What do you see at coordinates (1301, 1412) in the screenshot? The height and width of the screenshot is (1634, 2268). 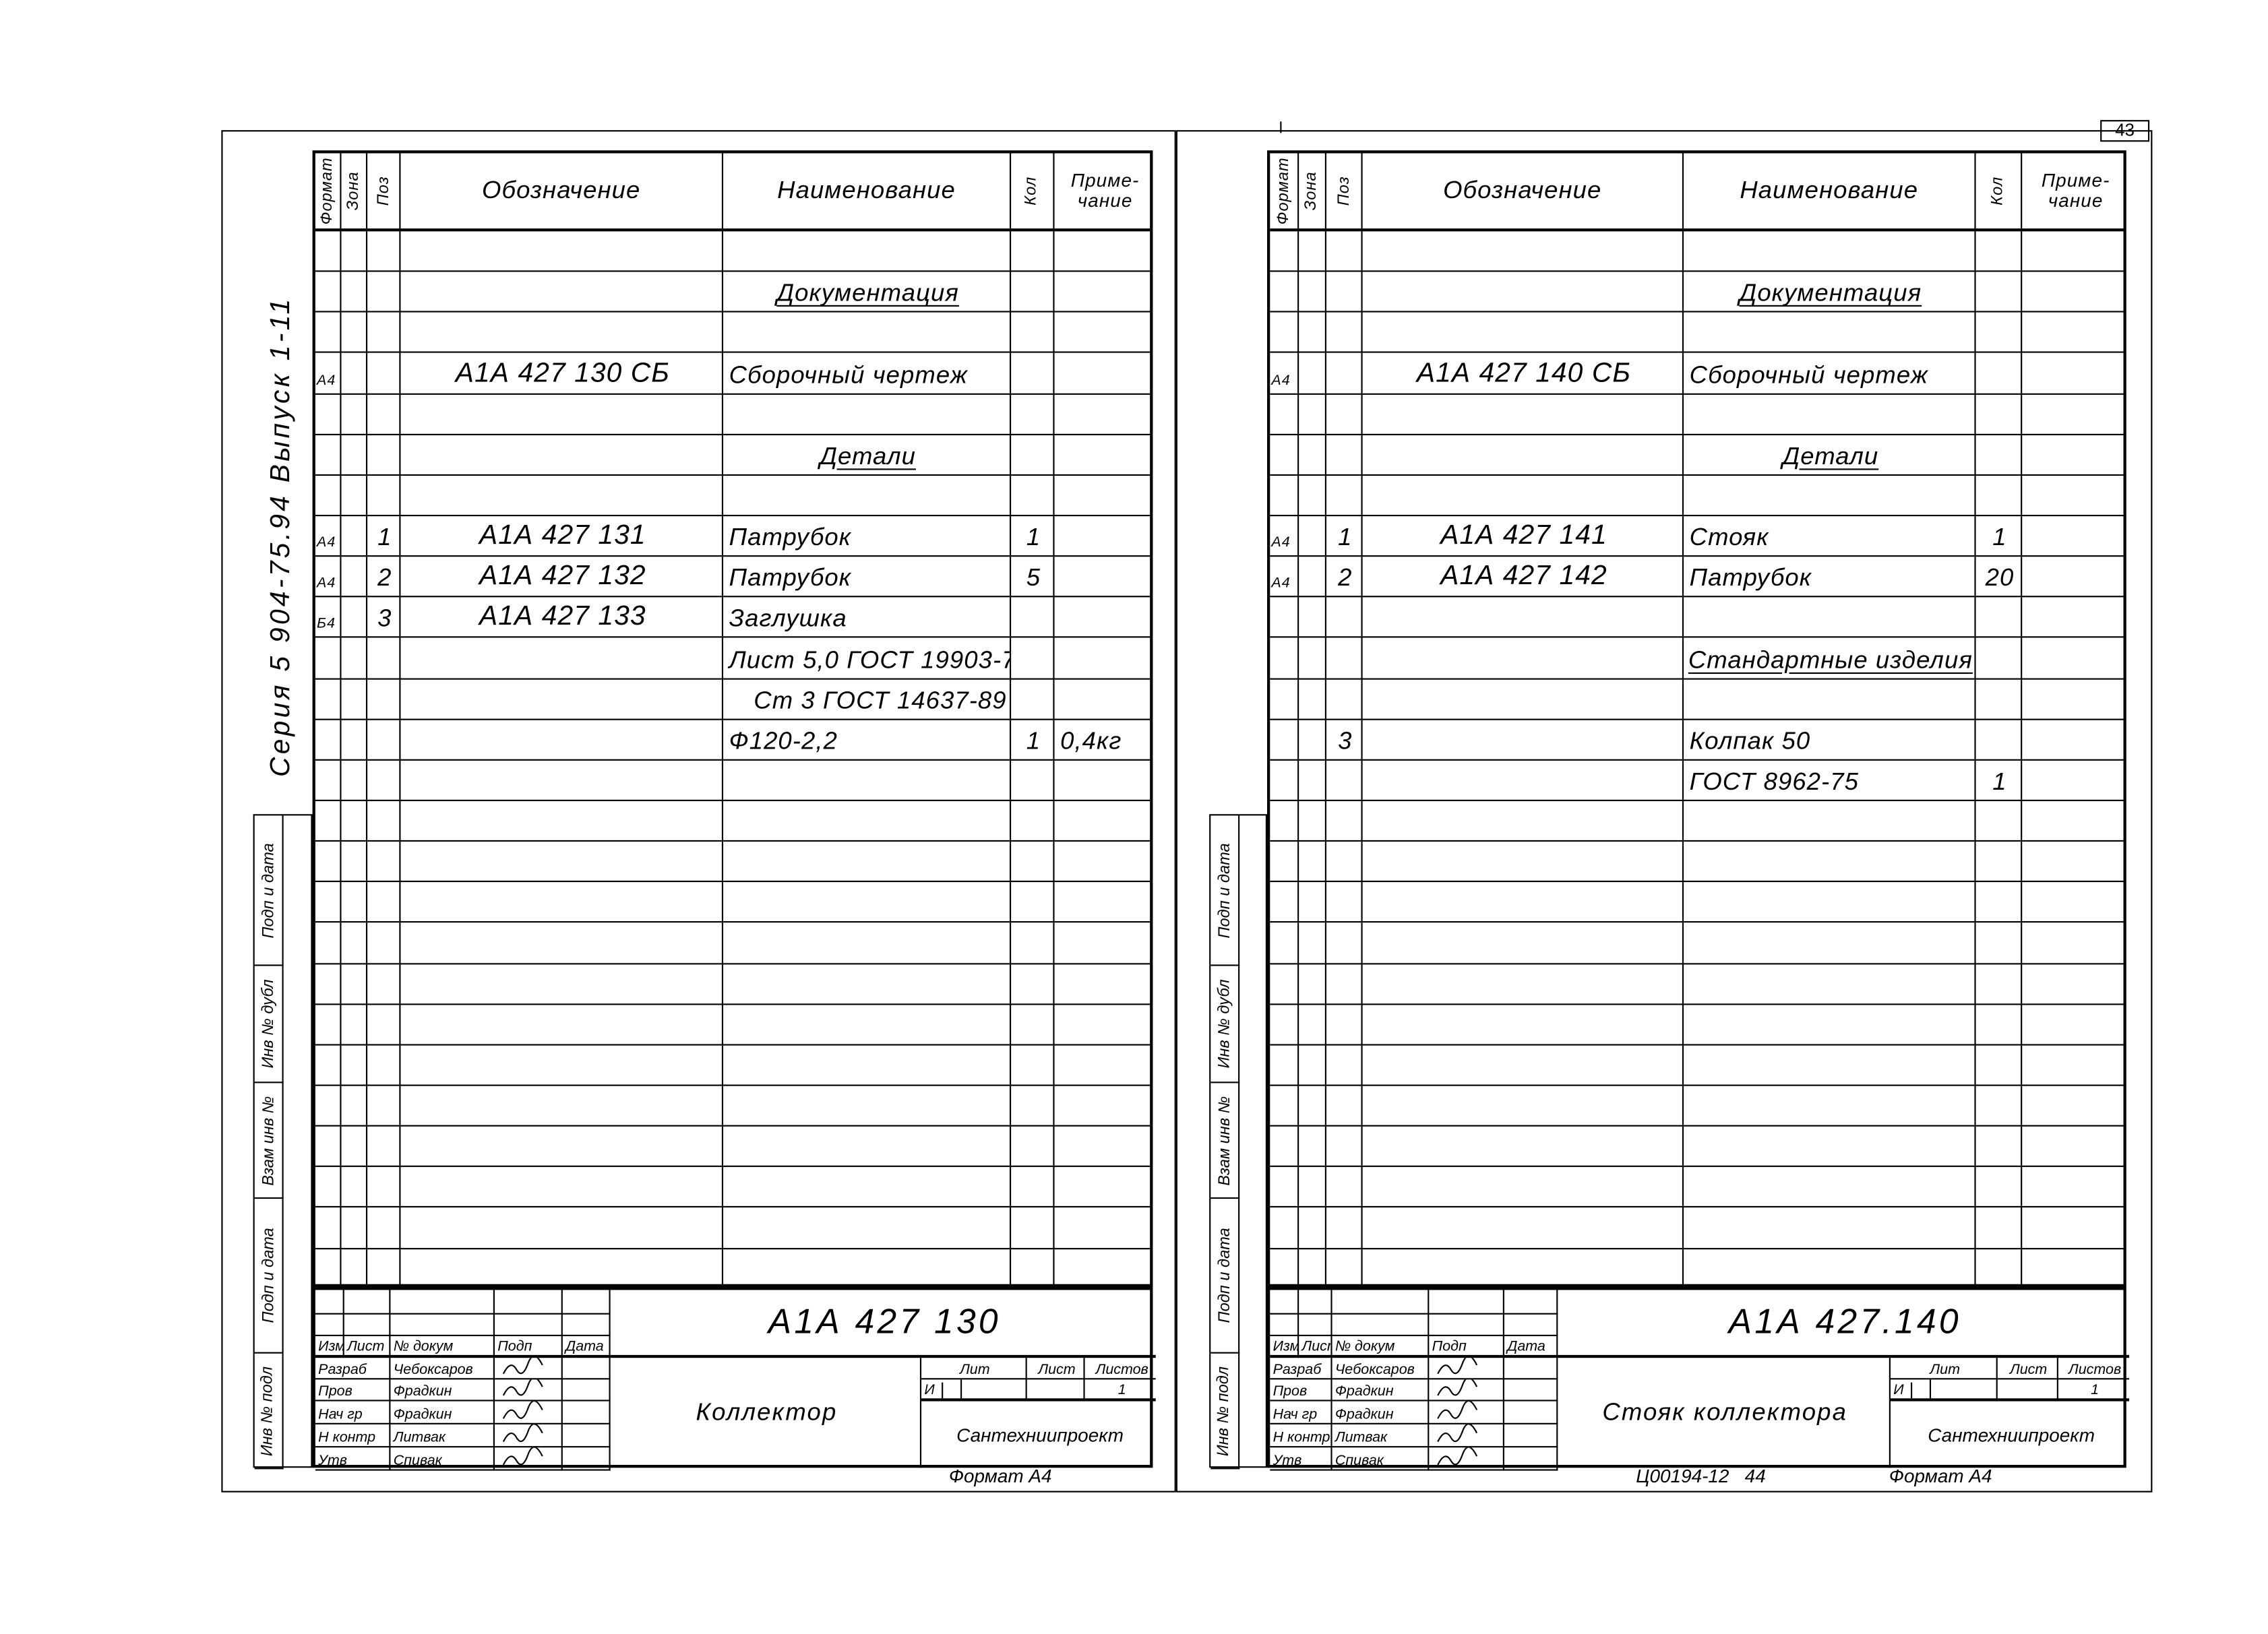 I see `stamp-cell: Нач гр` at bounding box center [1301, 1412].